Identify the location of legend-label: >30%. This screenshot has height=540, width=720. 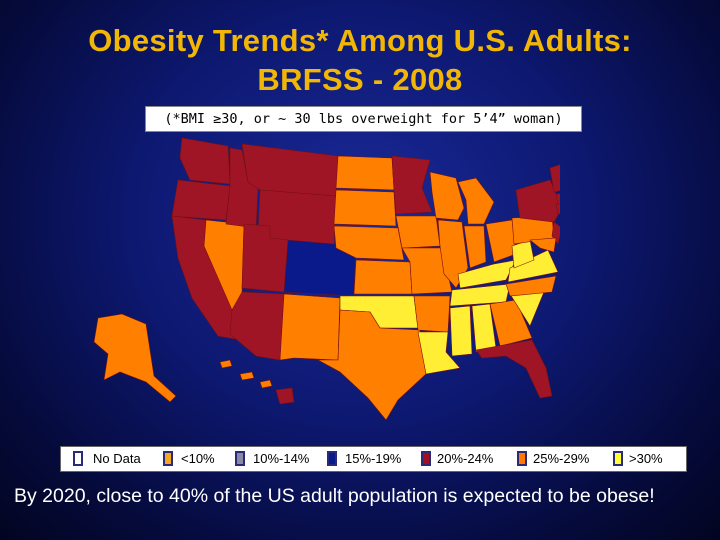
(646, 458).